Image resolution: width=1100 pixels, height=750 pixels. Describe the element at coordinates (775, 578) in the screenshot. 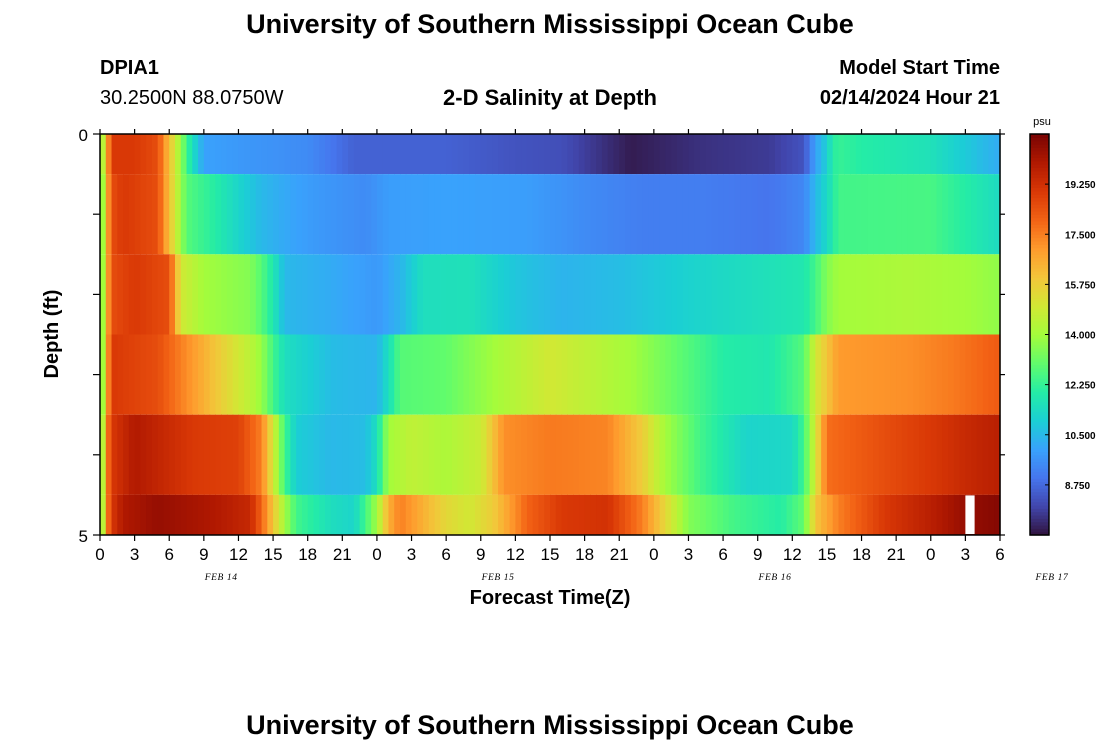

I see `date-label: FEB 16` at that location.